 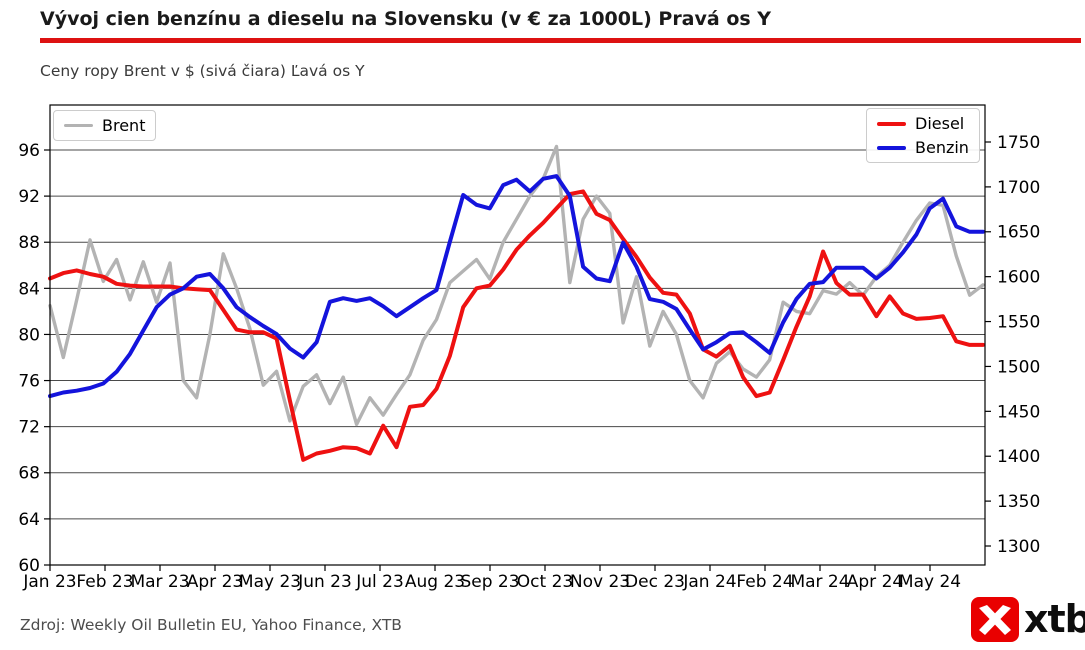 I want to click on x-tick-label: Feb 24, so click(x=764, y=582).